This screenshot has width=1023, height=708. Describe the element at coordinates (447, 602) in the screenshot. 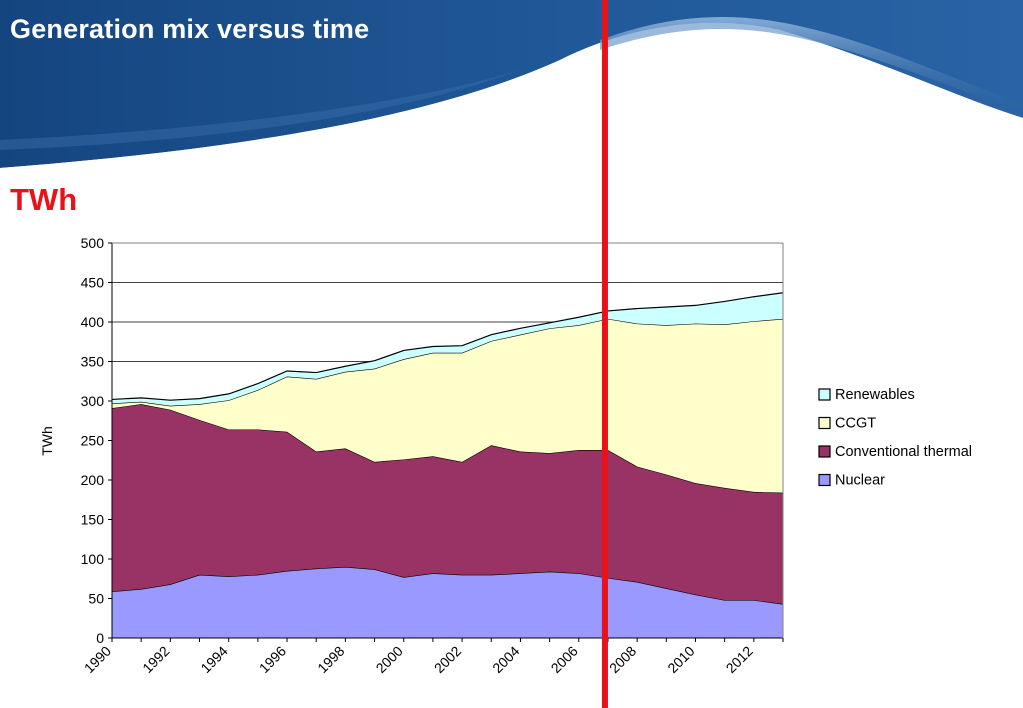

I see `area-nuclear` at that location.